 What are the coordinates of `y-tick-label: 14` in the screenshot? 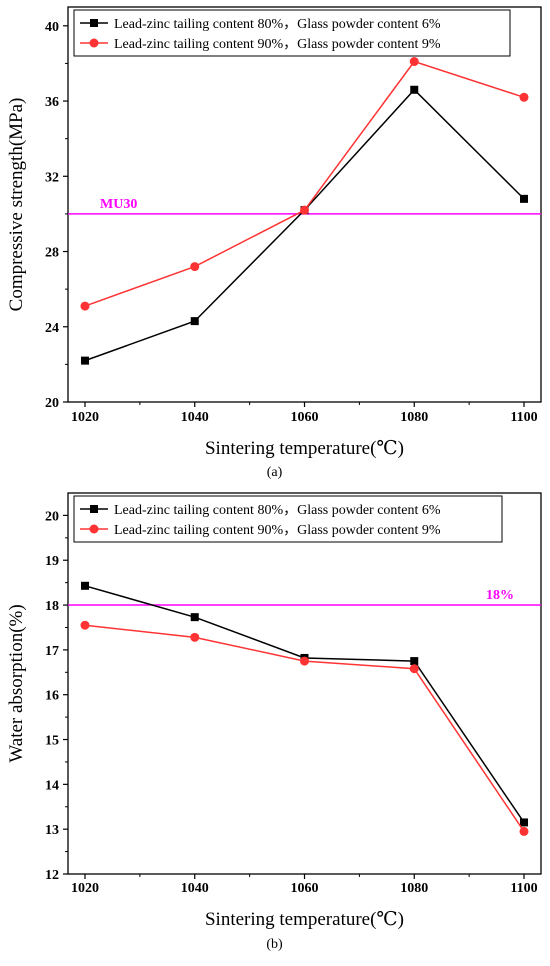 It's located at (52, 785).